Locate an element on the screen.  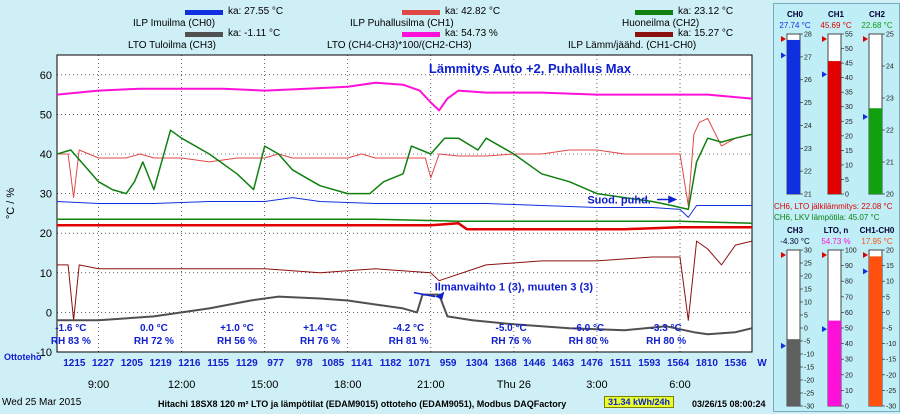
weather-rh: RH 81 % is located at coordinates (409, 341).